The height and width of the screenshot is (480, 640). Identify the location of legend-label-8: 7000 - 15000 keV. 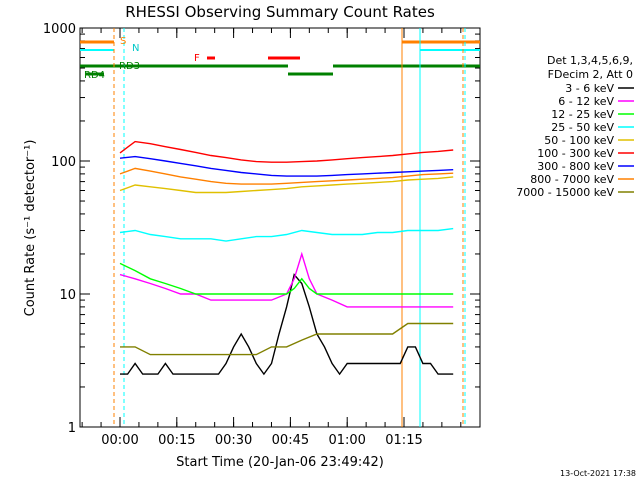
(565, 192).